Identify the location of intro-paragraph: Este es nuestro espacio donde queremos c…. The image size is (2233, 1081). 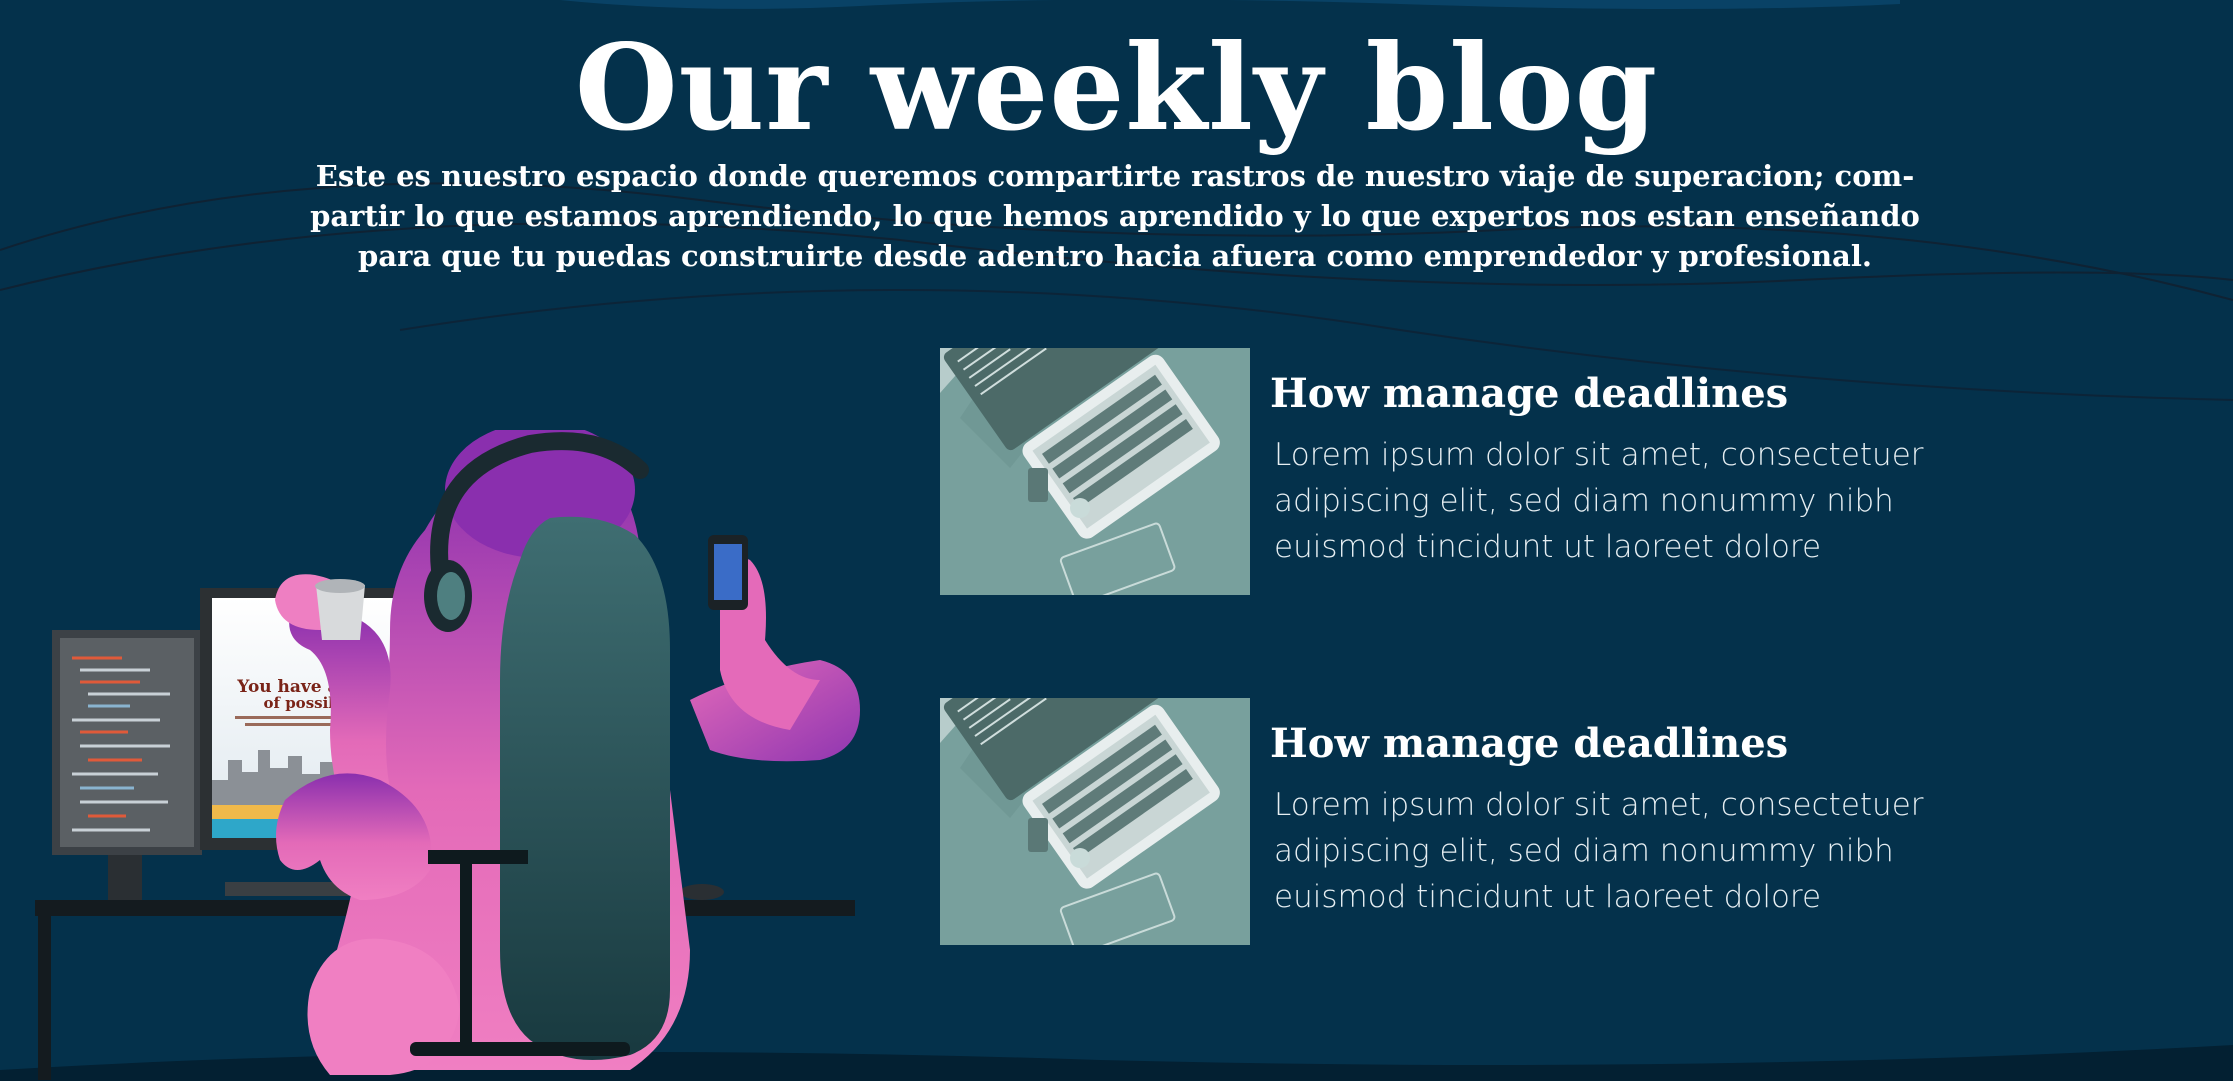
(1115, 216).